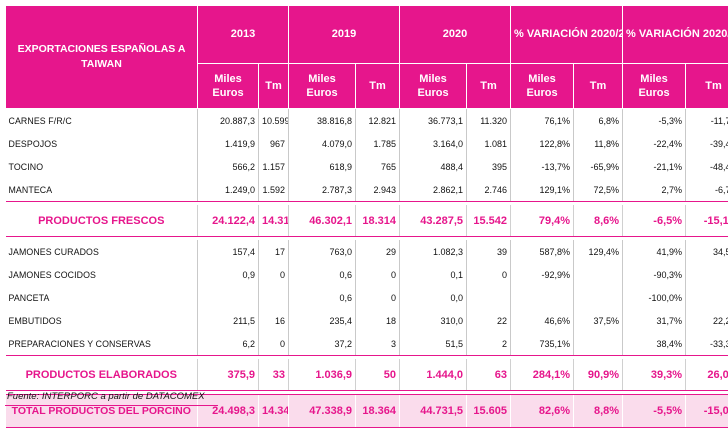 This screenshot has width=728, height=428. Describe the element at coordinates (654, 297) in the screenshot. I see `table-cell: -100,0%` at that location.